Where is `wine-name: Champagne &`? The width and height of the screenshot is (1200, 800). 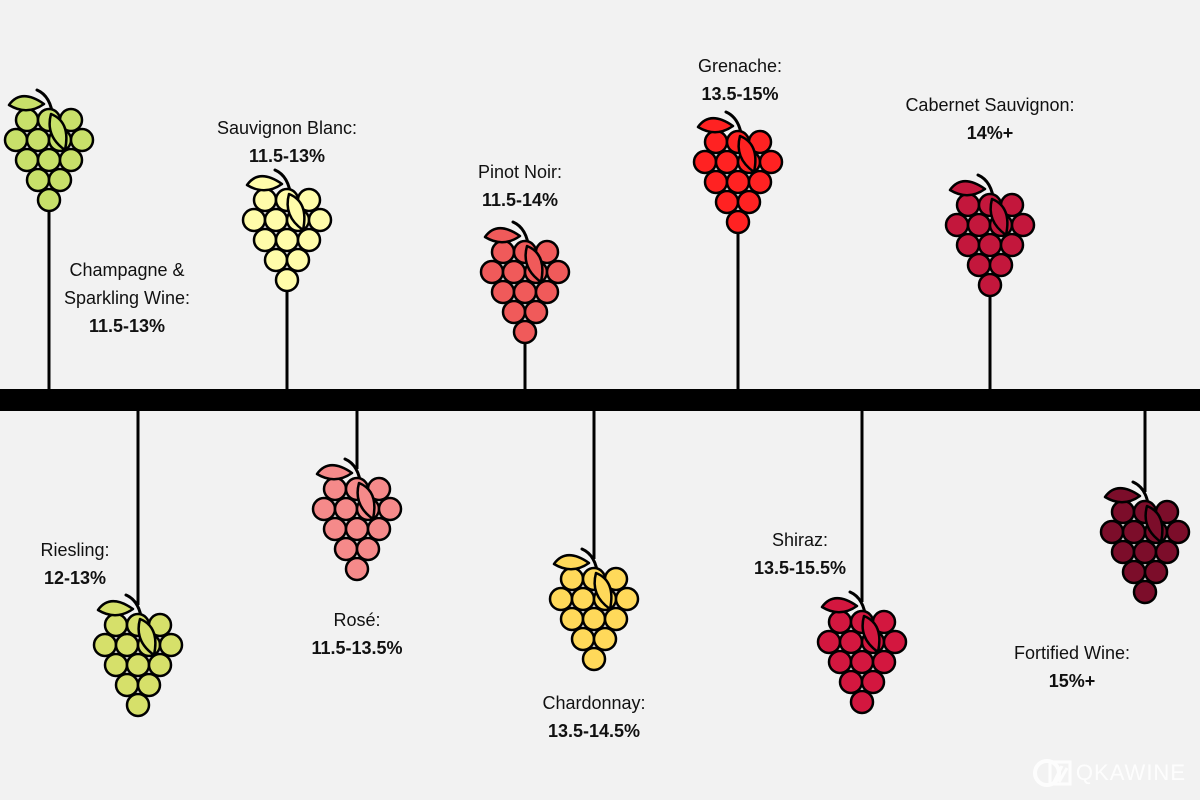
wine-name: Champagne & is located at coordinates (127, 270).